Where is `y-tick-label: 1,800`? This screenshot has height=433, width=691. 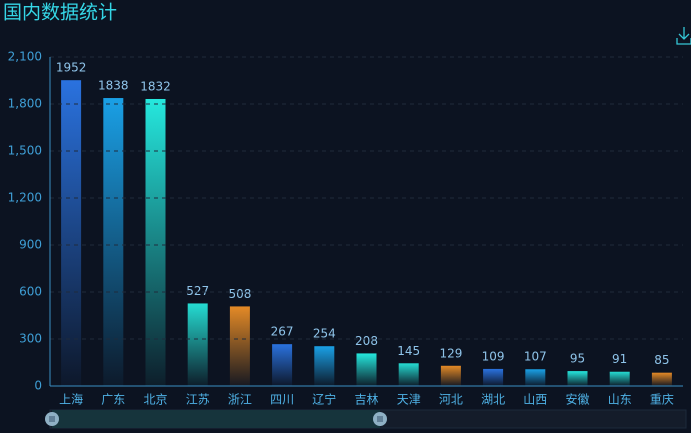 y-tick-label: 1,800 is located at coordinates (25, 104).